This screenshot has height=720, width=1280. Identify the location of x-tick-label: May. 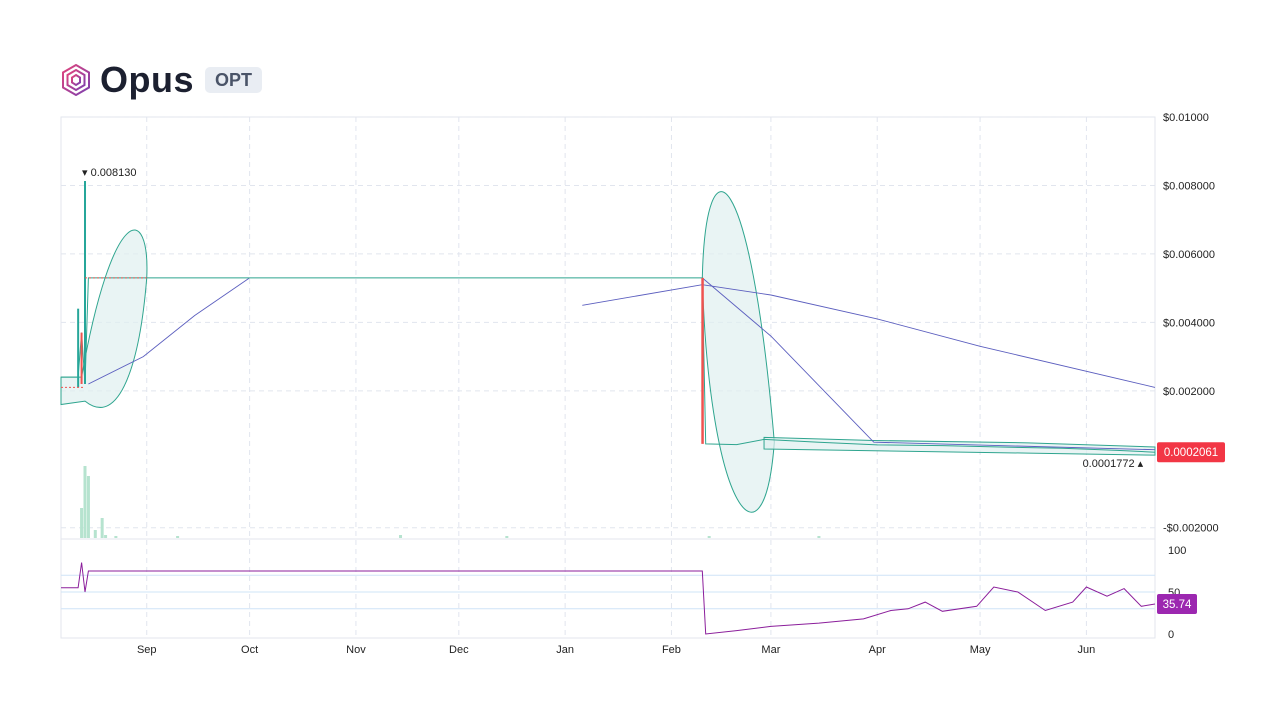
(980, 650).